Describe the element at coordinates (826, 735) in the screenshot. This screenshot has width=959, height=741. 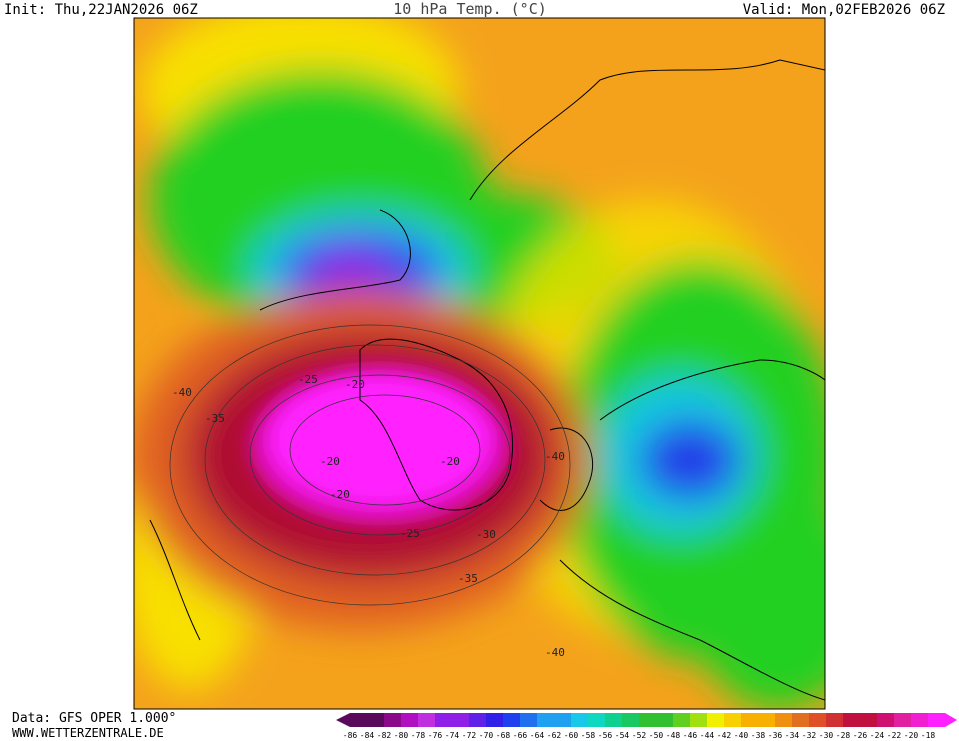
I see `scale-label: -30` at that location.